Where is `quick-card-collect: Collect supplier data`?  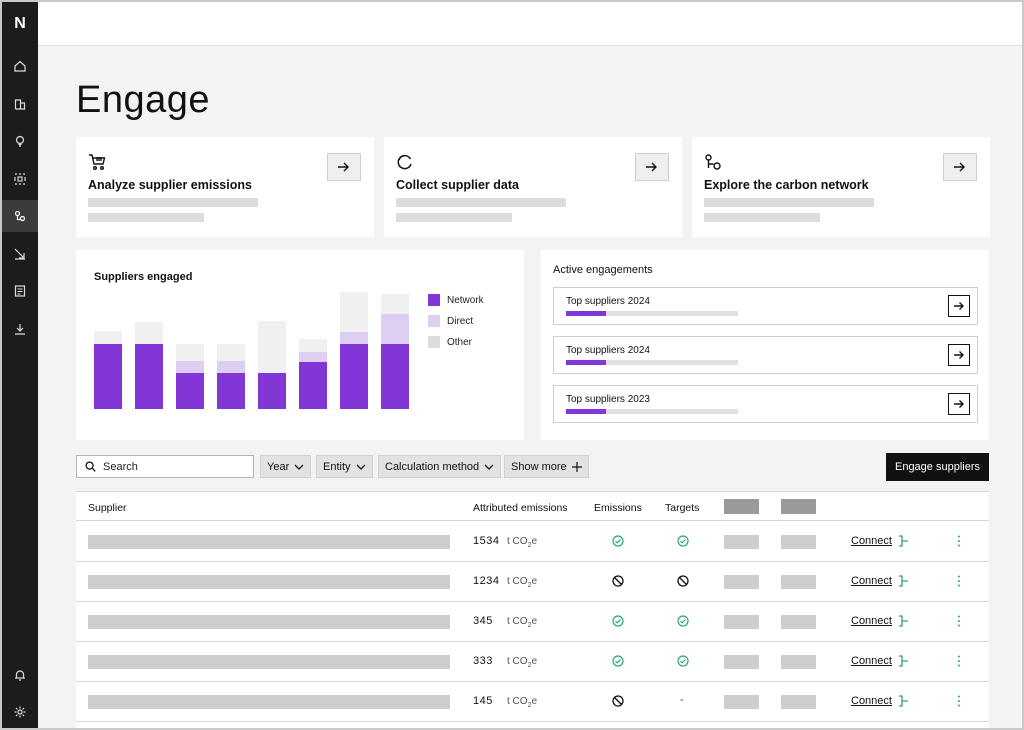 quick-card-collect: Collect supplier data is located at coordinates (533, 187).